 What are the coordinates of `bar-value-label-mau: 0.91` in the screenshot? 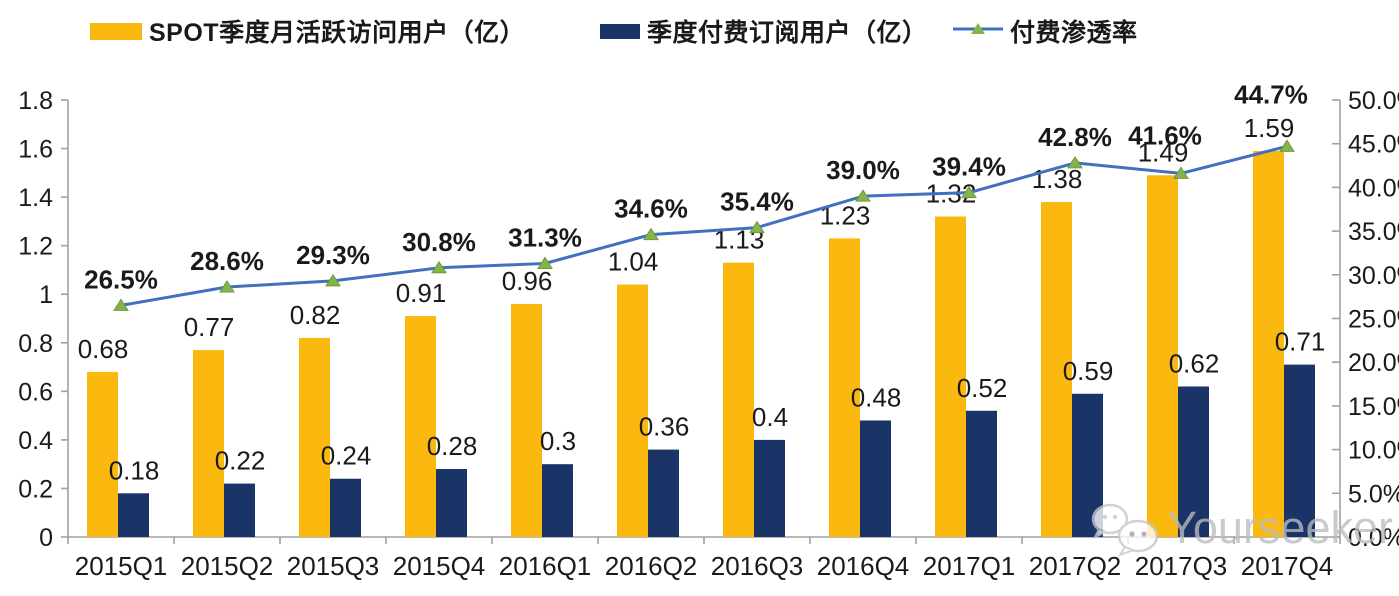 It's located at (421, 293).